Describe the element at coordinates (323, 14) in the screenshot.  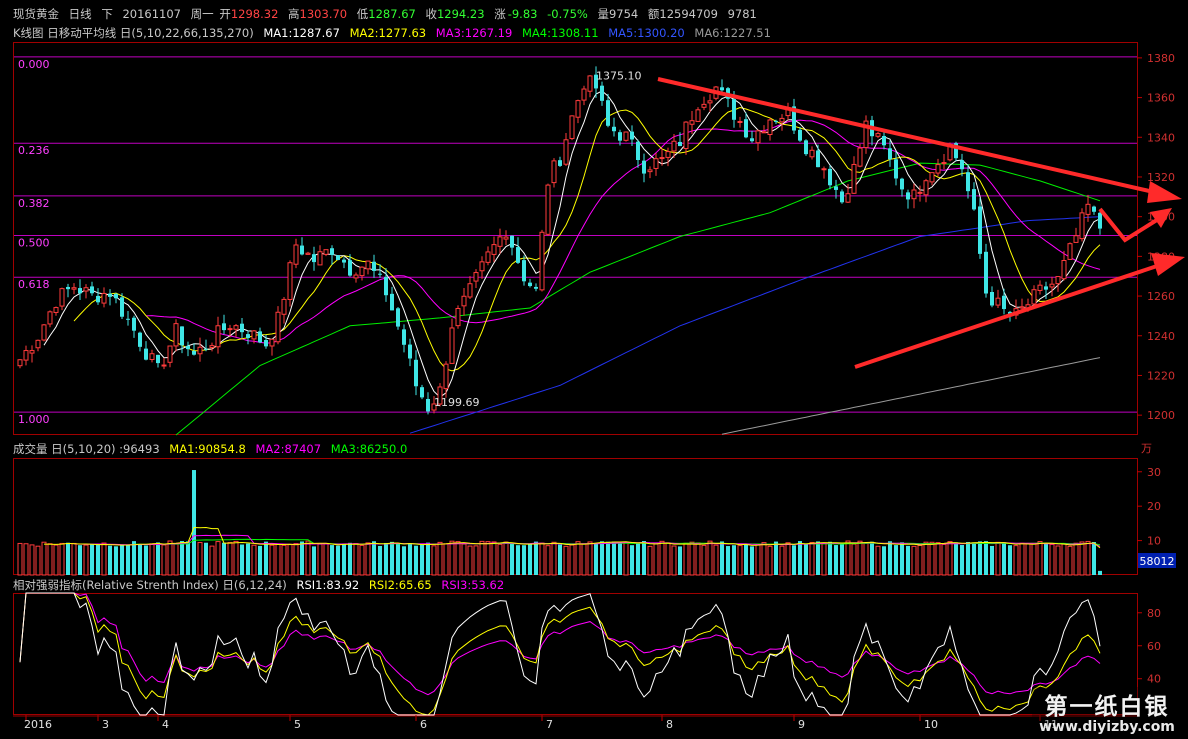
I see `high-value: 1303.70` at that location.